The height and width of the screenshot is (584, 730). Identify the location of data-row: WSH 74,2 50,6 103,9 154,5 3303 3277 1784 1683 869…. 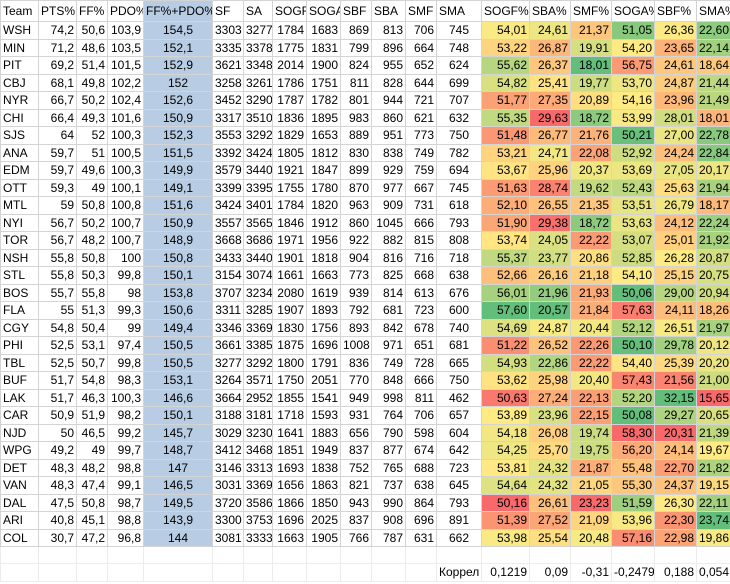
(365, 30).